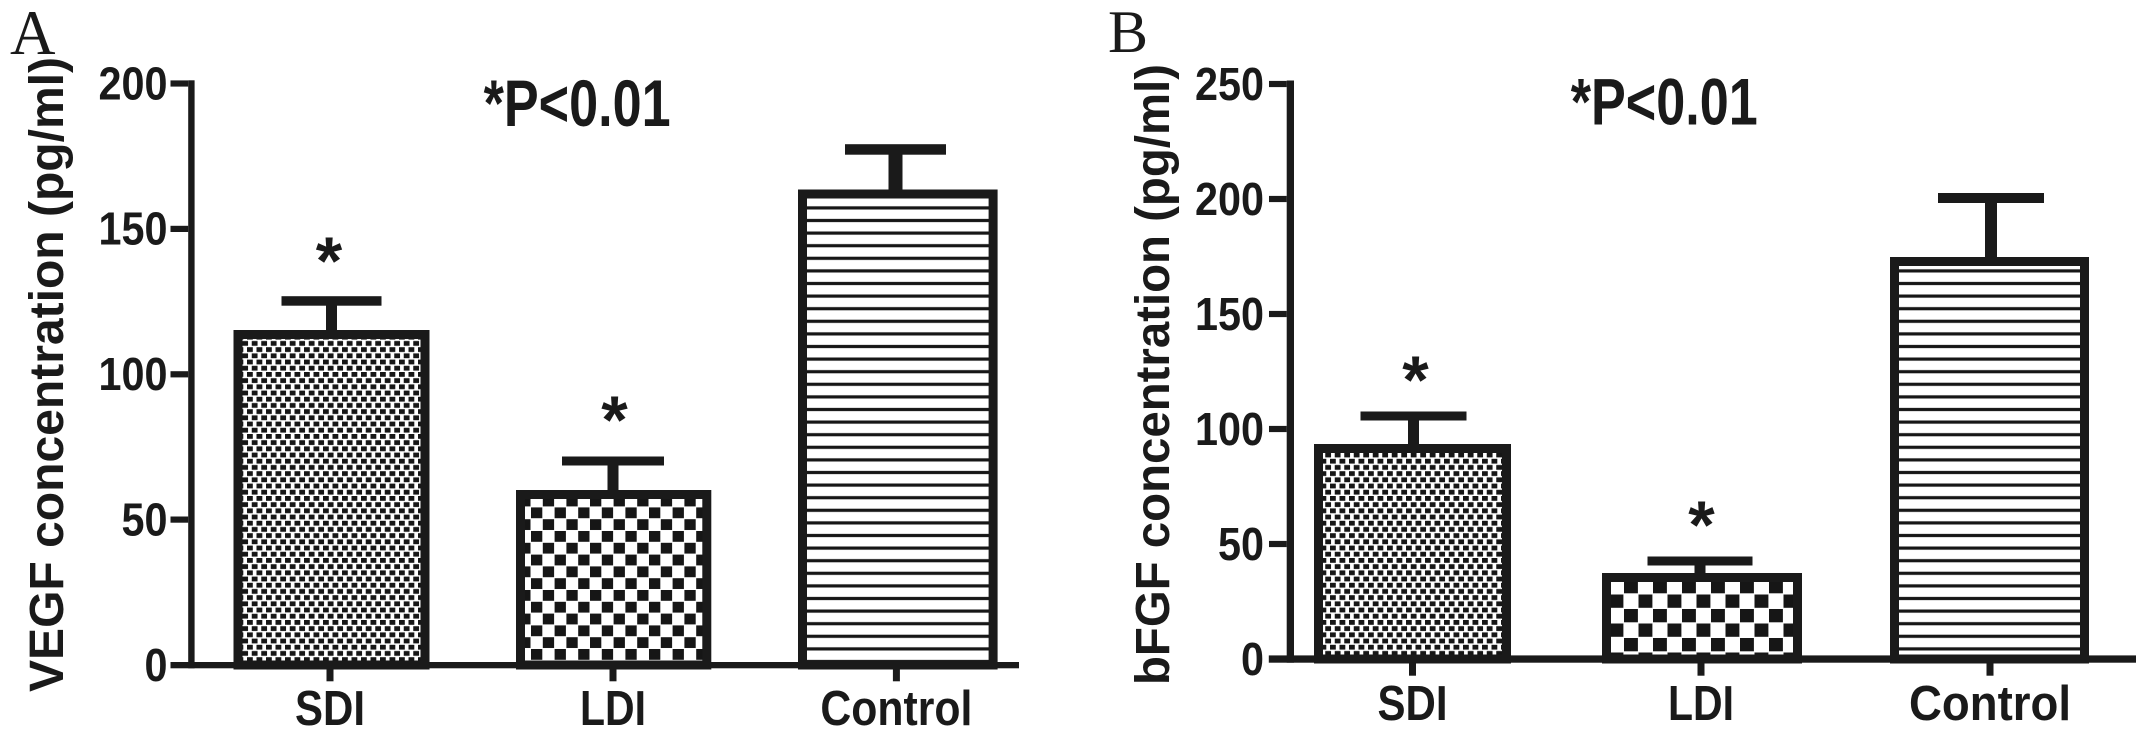 This screenshot has height=737, width=2150. Describe the element at coordinates (1229, 84) in the screenshot. I see `svg-text: 250` at that location.